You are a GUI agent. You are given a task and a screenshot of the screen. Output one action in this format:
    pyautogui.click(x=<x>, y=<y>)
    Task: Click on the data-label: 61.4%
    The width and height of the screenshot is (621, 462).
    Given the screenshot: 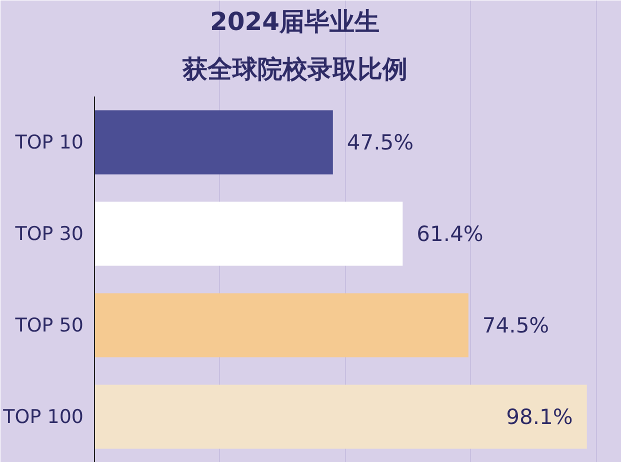 What is the action you would take?
    pyautogui.click(x=450, y=234)
    